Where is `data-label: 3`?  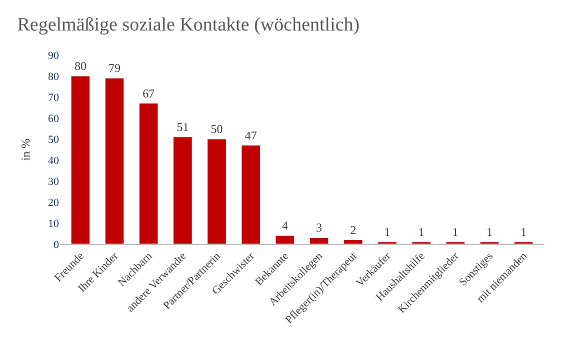
data-label: 3 is located at coordinates (319, 227).